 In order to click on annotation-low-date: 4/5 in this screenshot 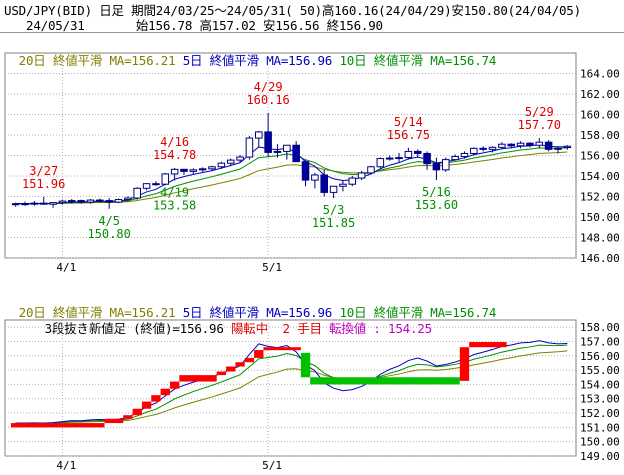, I will do `click(109, 221)`.